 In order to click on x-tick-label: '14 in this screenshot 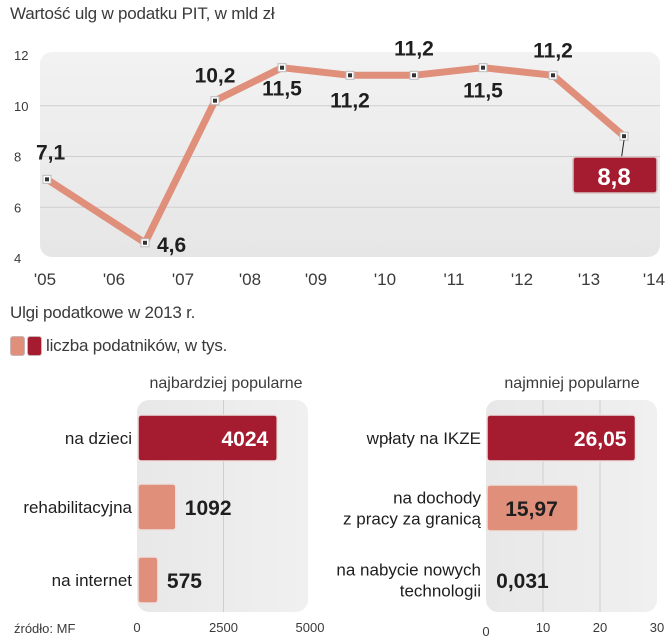, I will do `click(654, 279)`.